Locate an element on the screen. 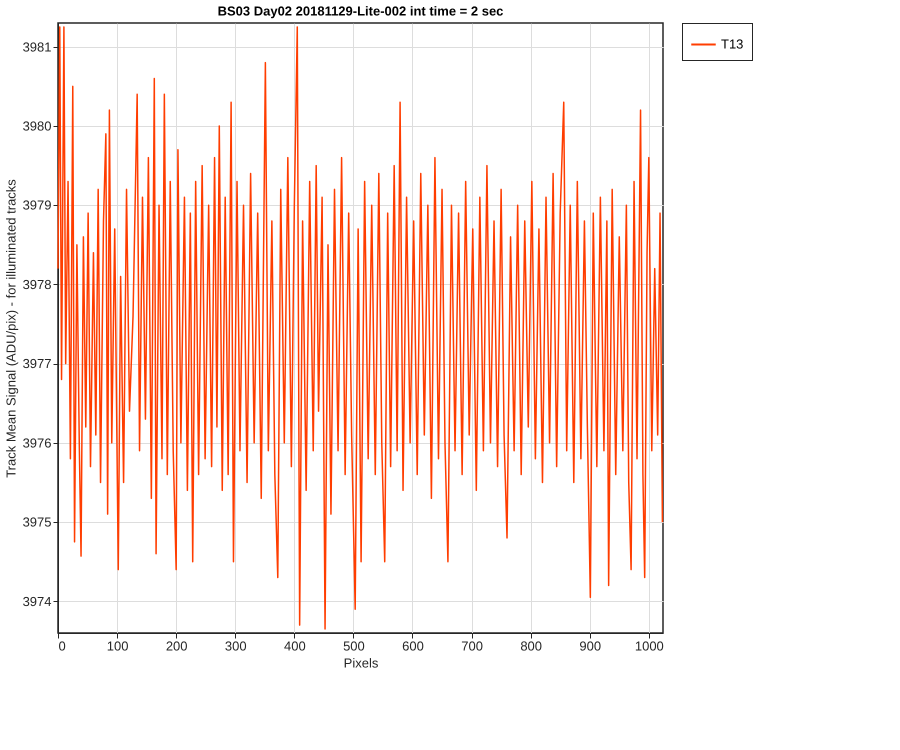 The width and height of the screenshot is (900, 750). x-tick-label: 400 is located at coordinates (295, 646).